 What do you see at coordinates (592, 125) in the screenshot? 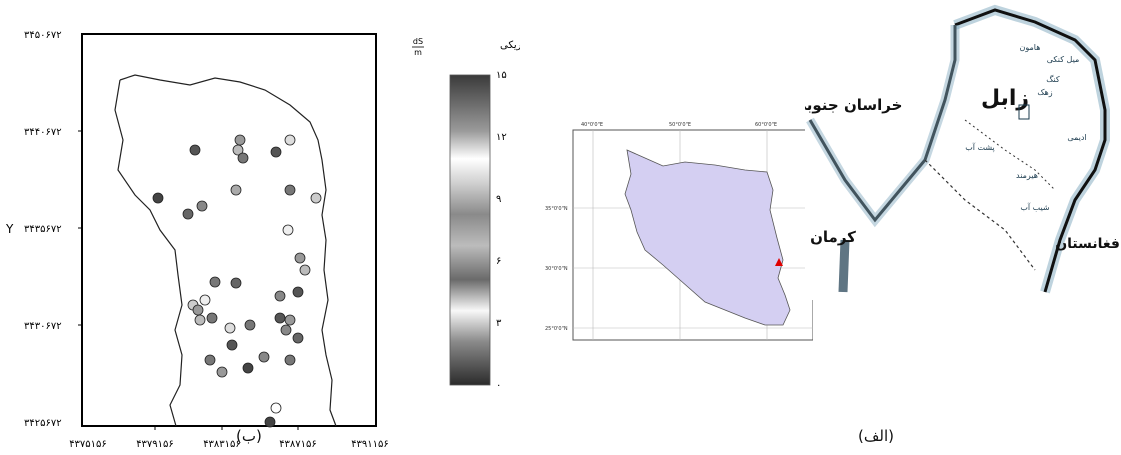
I see `lon-tick-0: 40°0'0"E` at bounding box center [592, 125].